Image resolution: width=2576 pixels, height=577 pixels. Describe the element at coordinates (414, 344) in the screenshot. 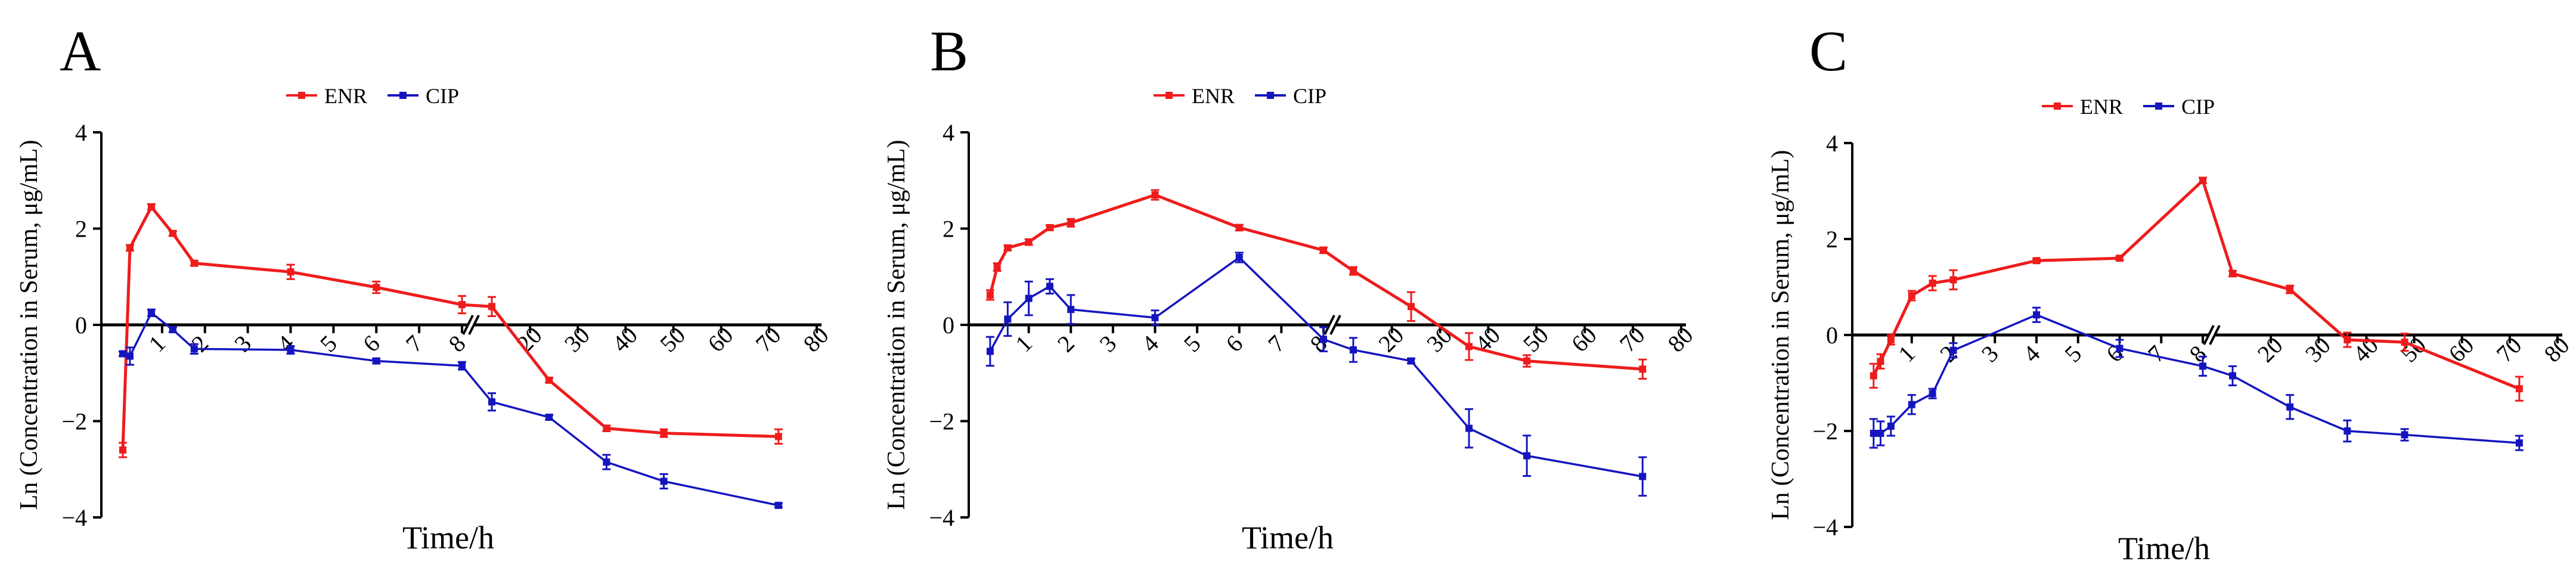

I see `x-tick-label: 7` at that location.